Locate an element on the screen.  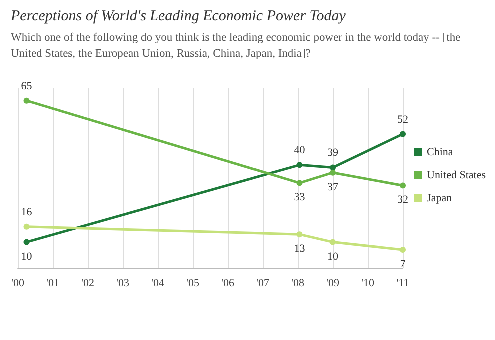
x-tick-label: '05 is located at coordinates (193, 284).